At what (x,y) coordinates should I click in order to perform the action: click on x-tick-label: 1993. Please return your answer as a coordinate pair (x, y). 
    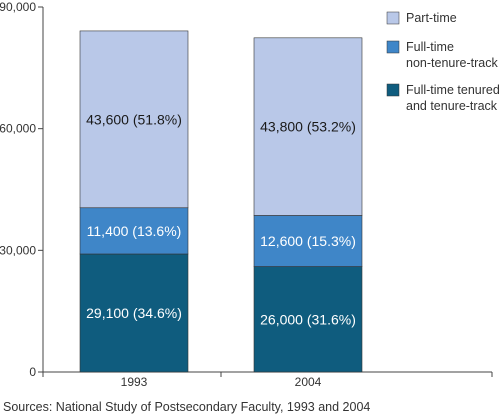
    Looking at the image, I should click on (134, 382).